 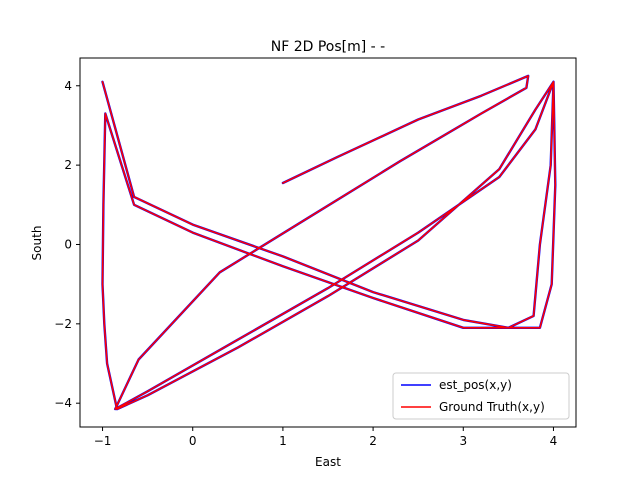 What do you see at coordinates (68, 165) in the screenshot?
I see `y-tick-label: 2` at bounding box center [68, 165].